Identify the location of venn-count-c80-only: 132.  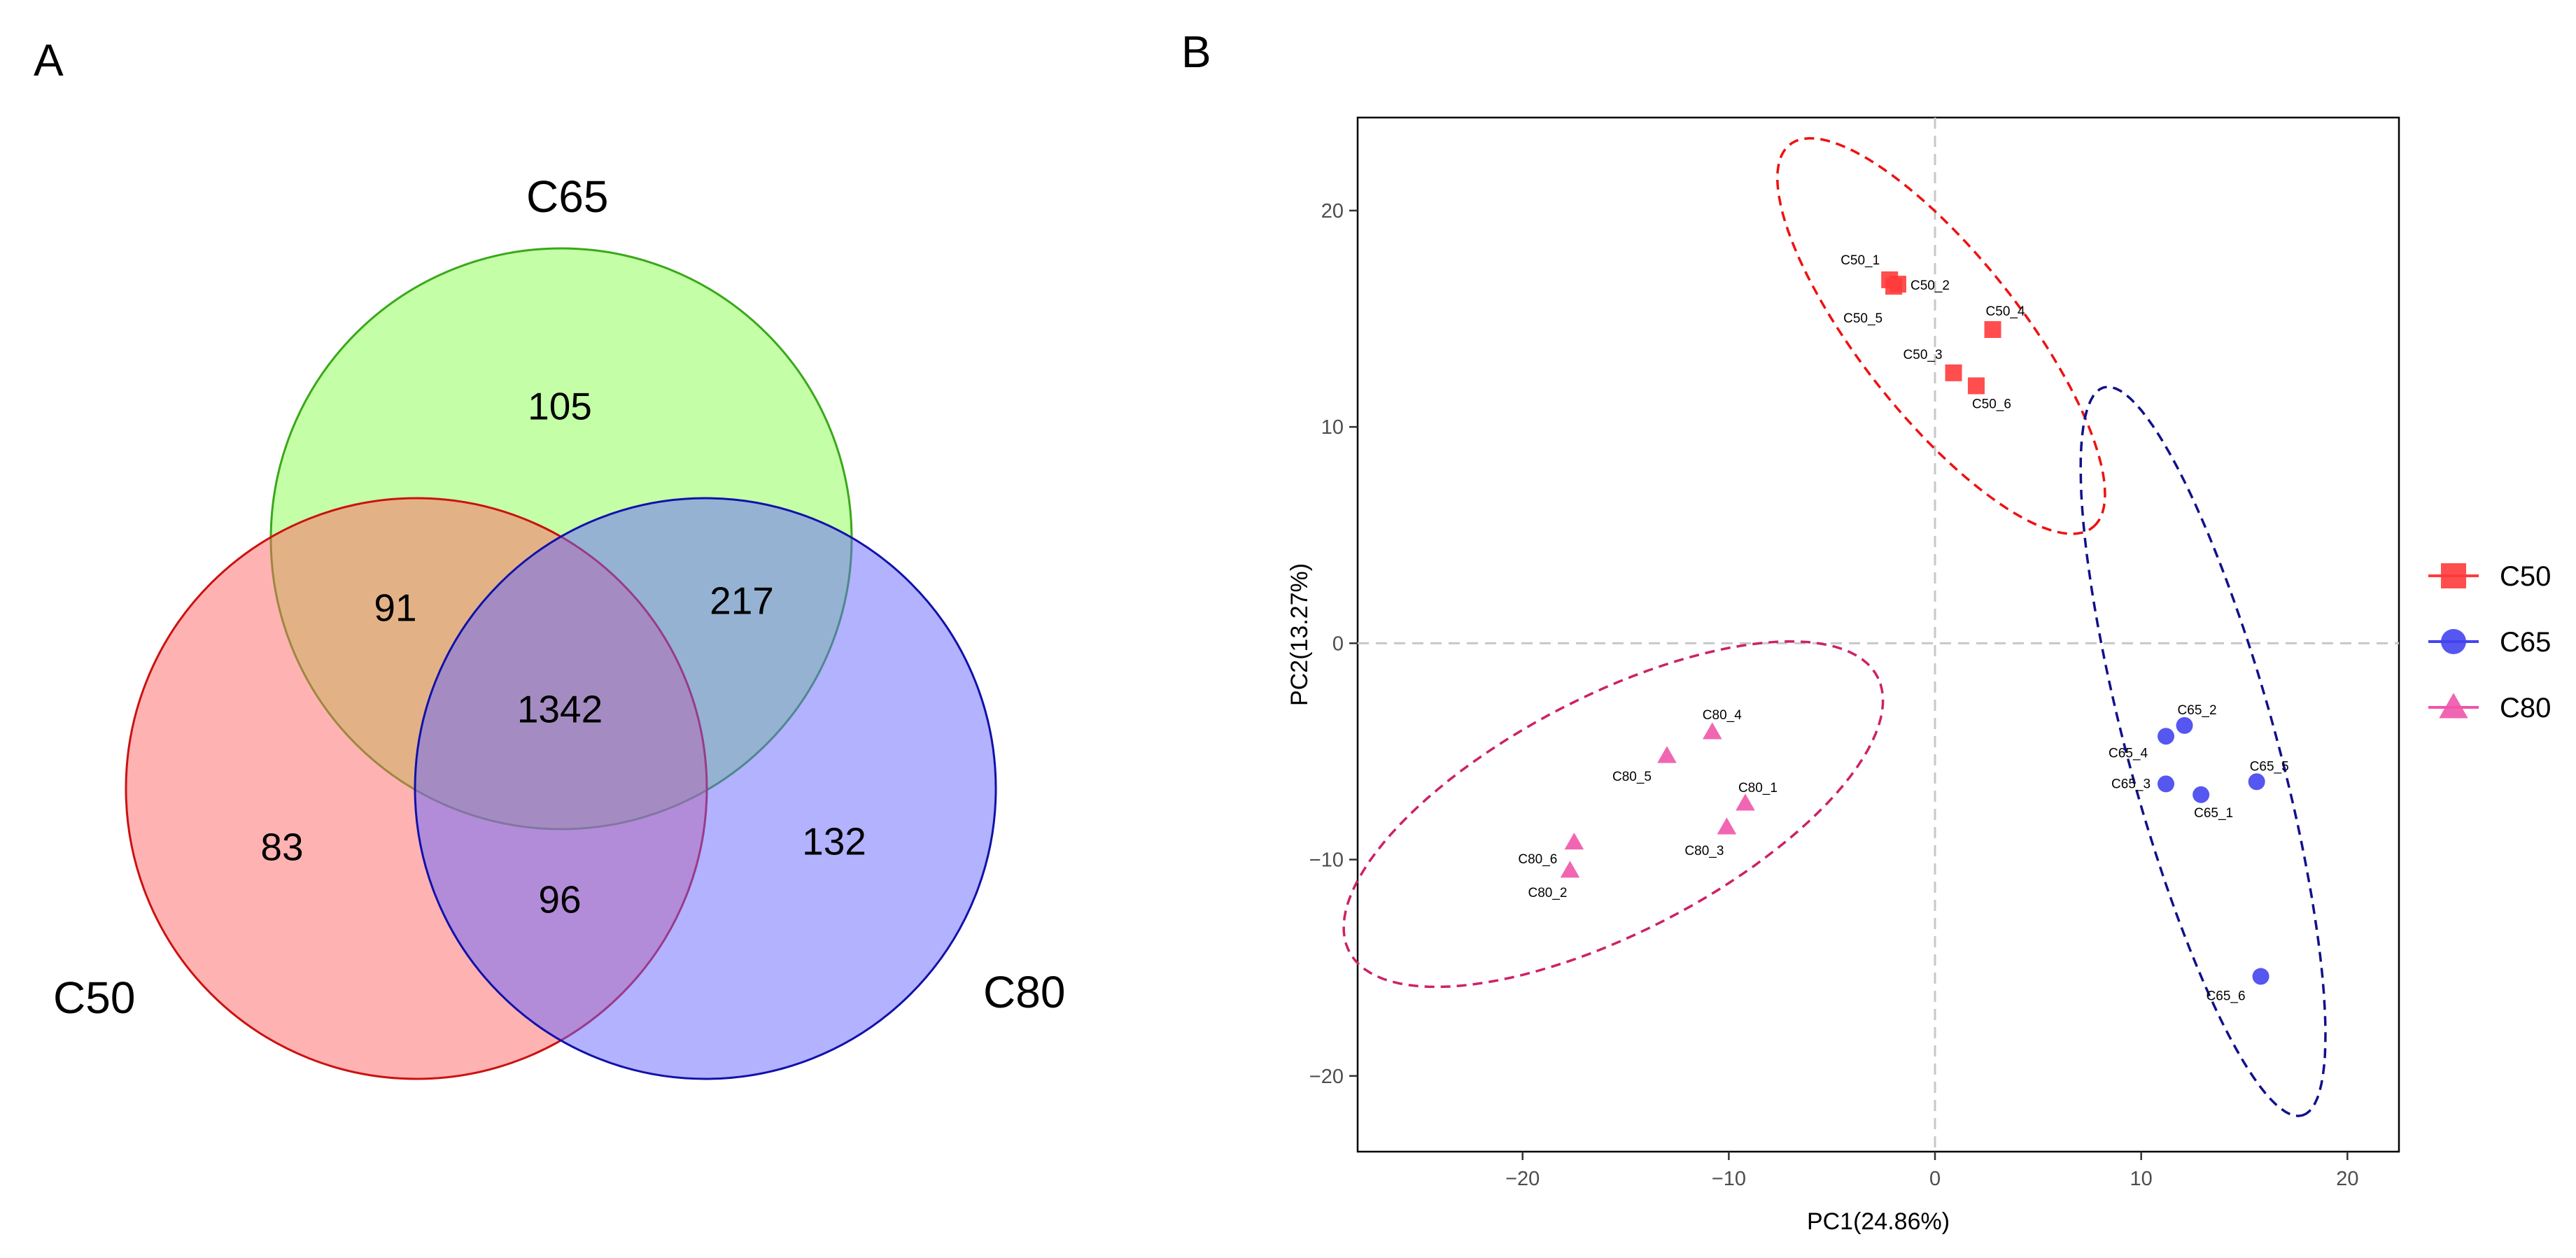
(834, 842).